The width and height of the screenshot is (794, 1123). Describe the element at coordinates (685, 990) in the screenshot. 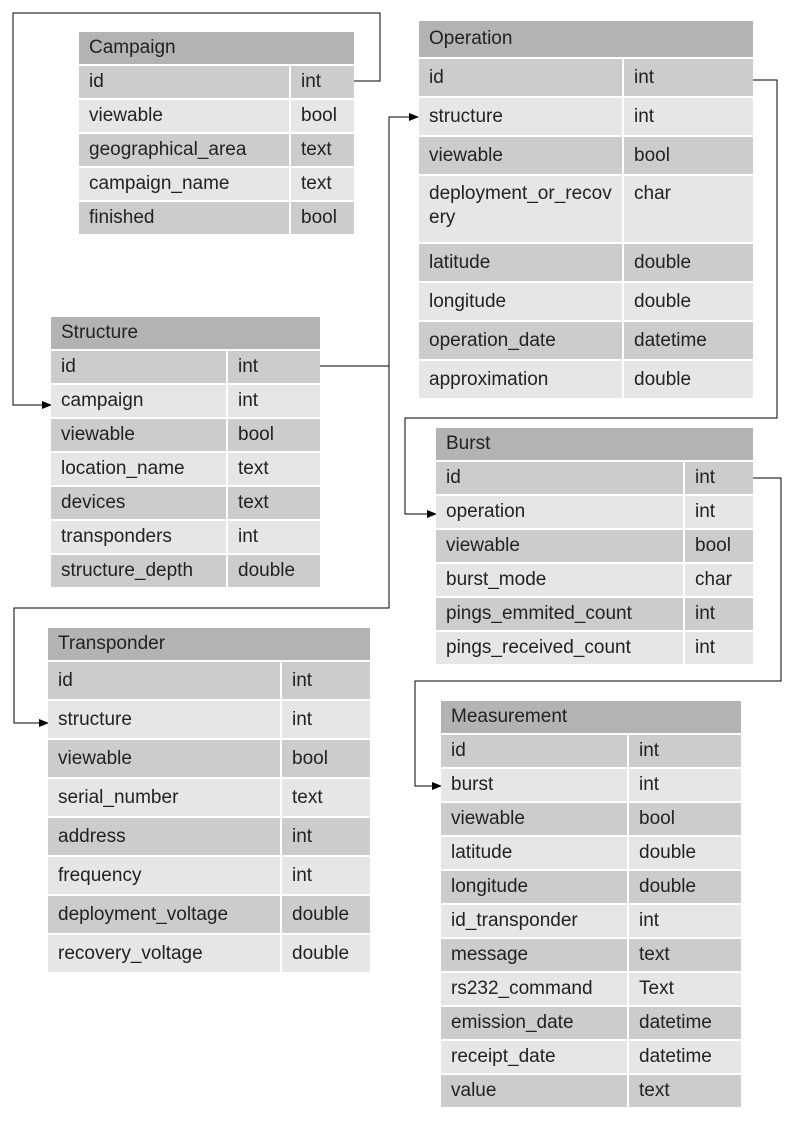

I see `field-type: Text` at that location.